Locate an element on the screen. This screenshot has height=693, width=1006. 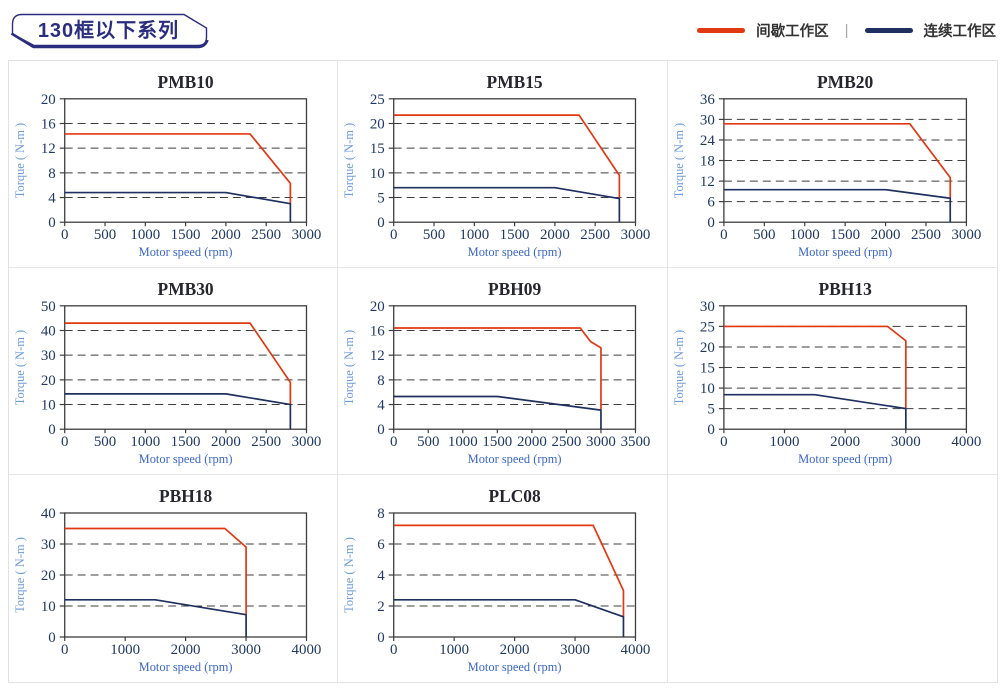
svg-text: PBH18 is located at coordinates (185, 496).